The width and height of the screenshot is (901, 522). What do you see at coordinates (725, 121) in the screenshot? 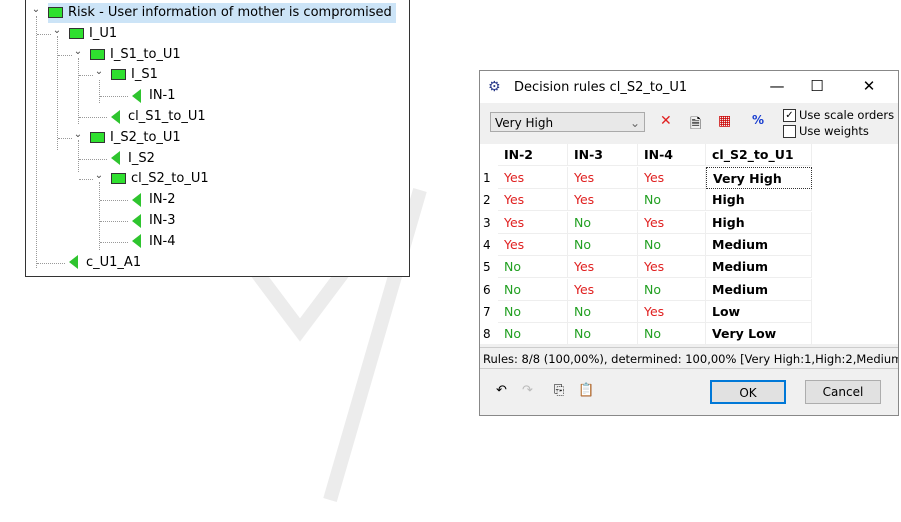
I see `chart-icon: ▦` at bounding box center [725, 121].